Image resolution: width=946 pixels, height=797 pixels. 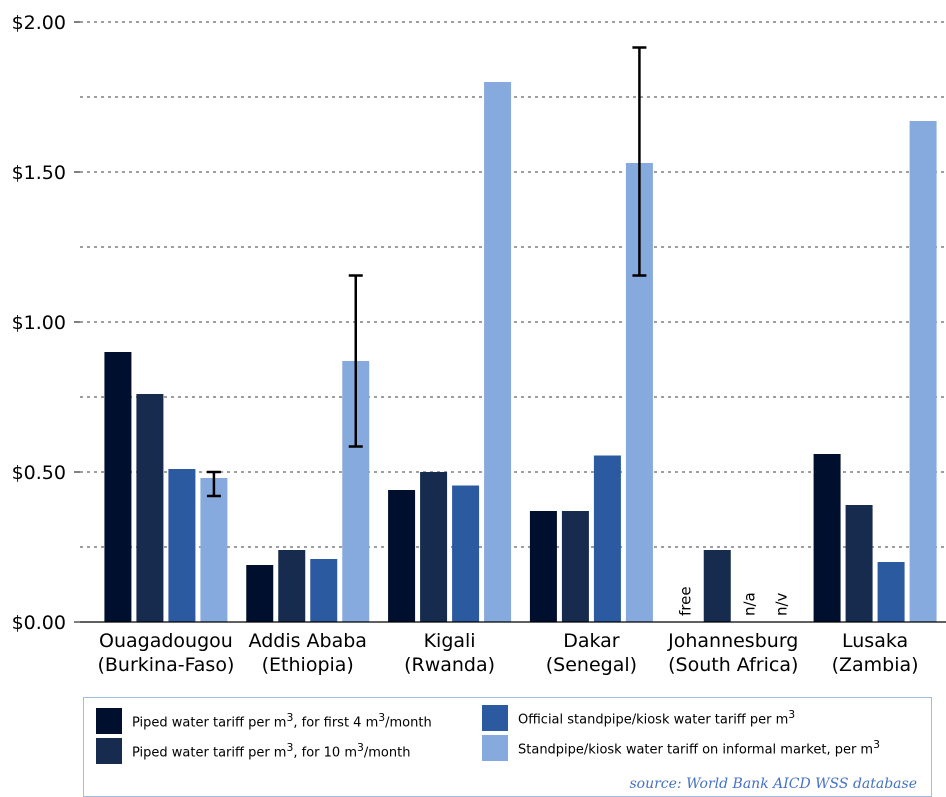 What do you see at coordinates (39, 473) in the screenshot?
I see `y-tick-label: $0.50` at bounding box center [39, 473].